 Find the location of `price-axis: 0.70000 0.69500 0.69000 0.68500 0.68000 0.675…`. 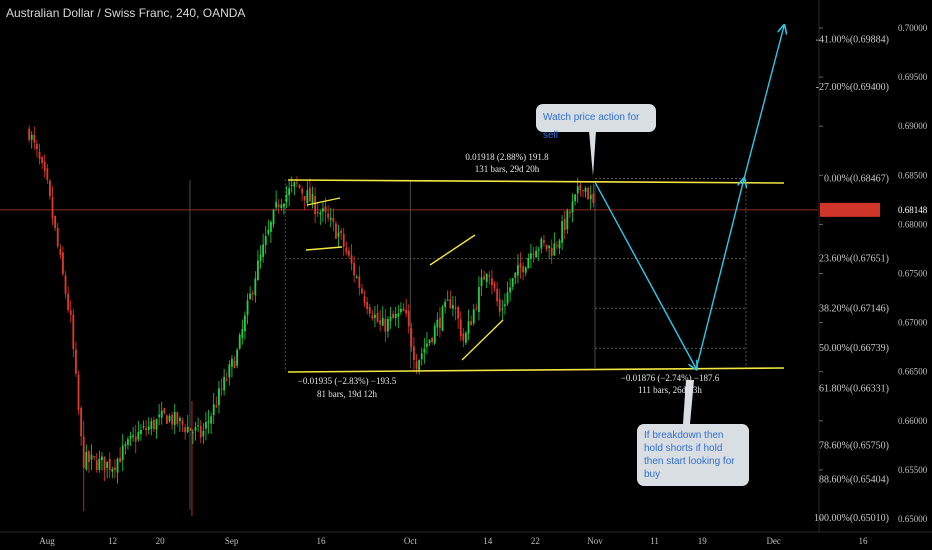

price-axis: 0.70000 0.69500 0.69000 0.68500 0.68000 0.675… is located at coordinates (873, 273).